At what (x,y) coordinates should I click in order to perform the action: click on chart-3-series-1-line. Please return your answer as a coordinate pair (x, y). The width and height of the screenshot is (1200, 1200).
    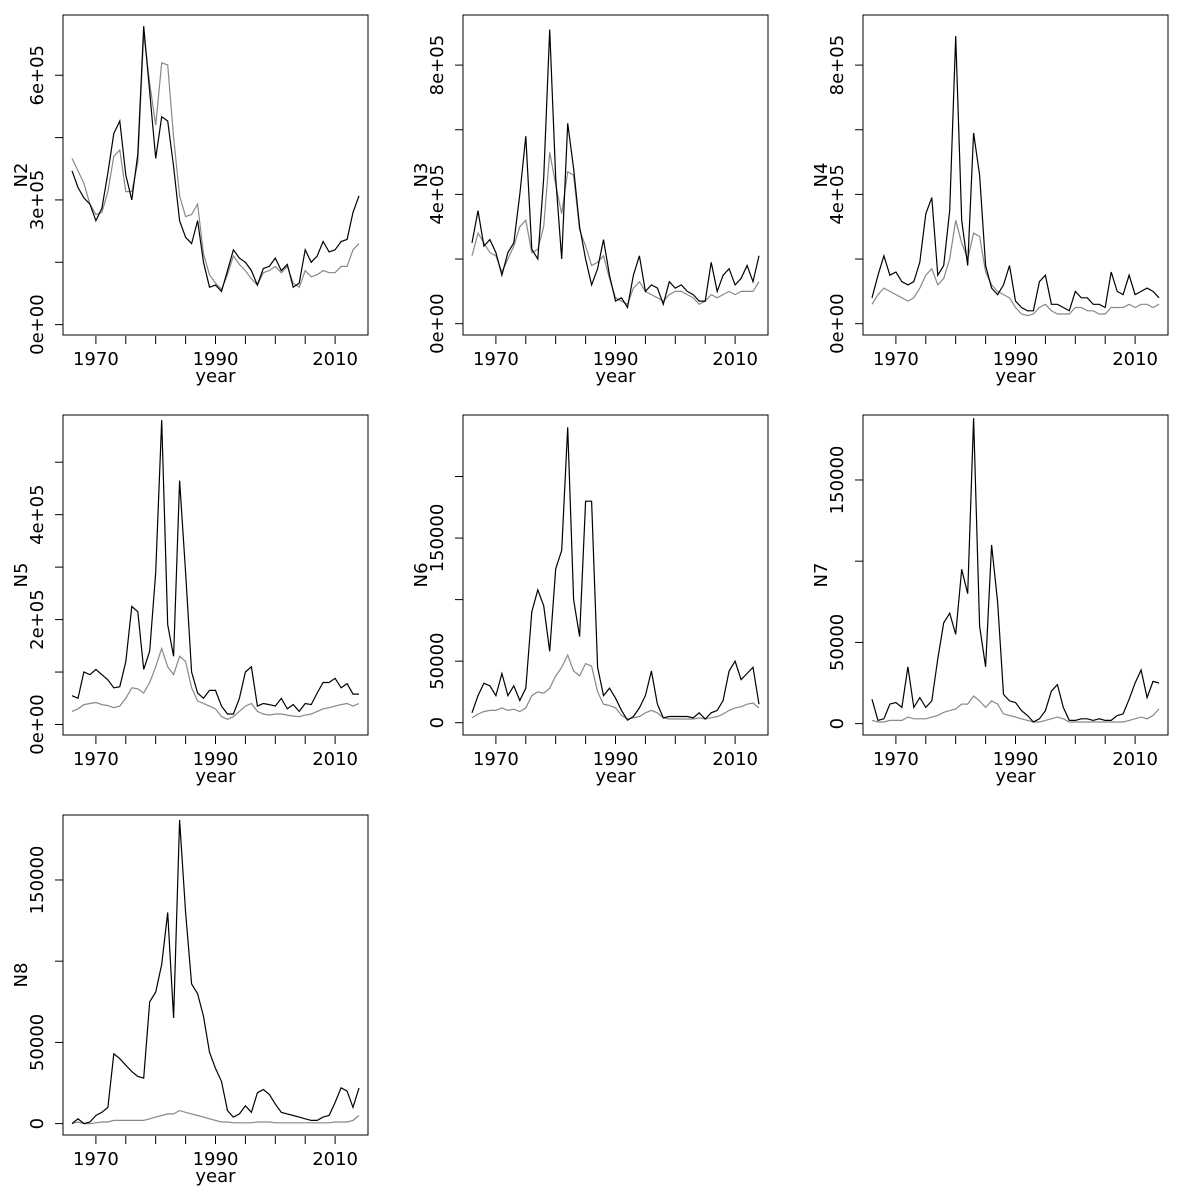
    Looking at the image, I should click on (1015, 173).